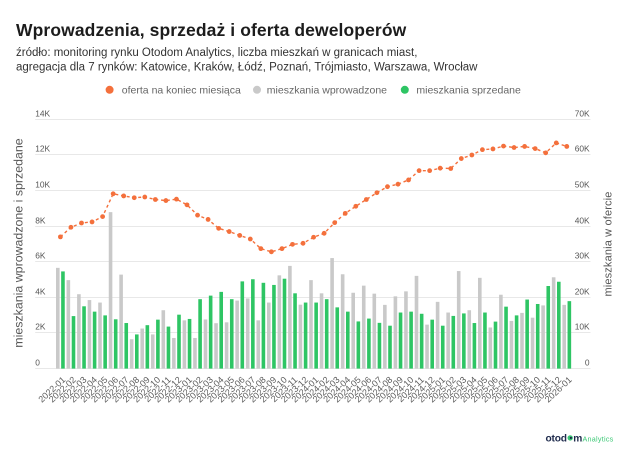  I want to click on svg-text: 70K, so click(582, 113).